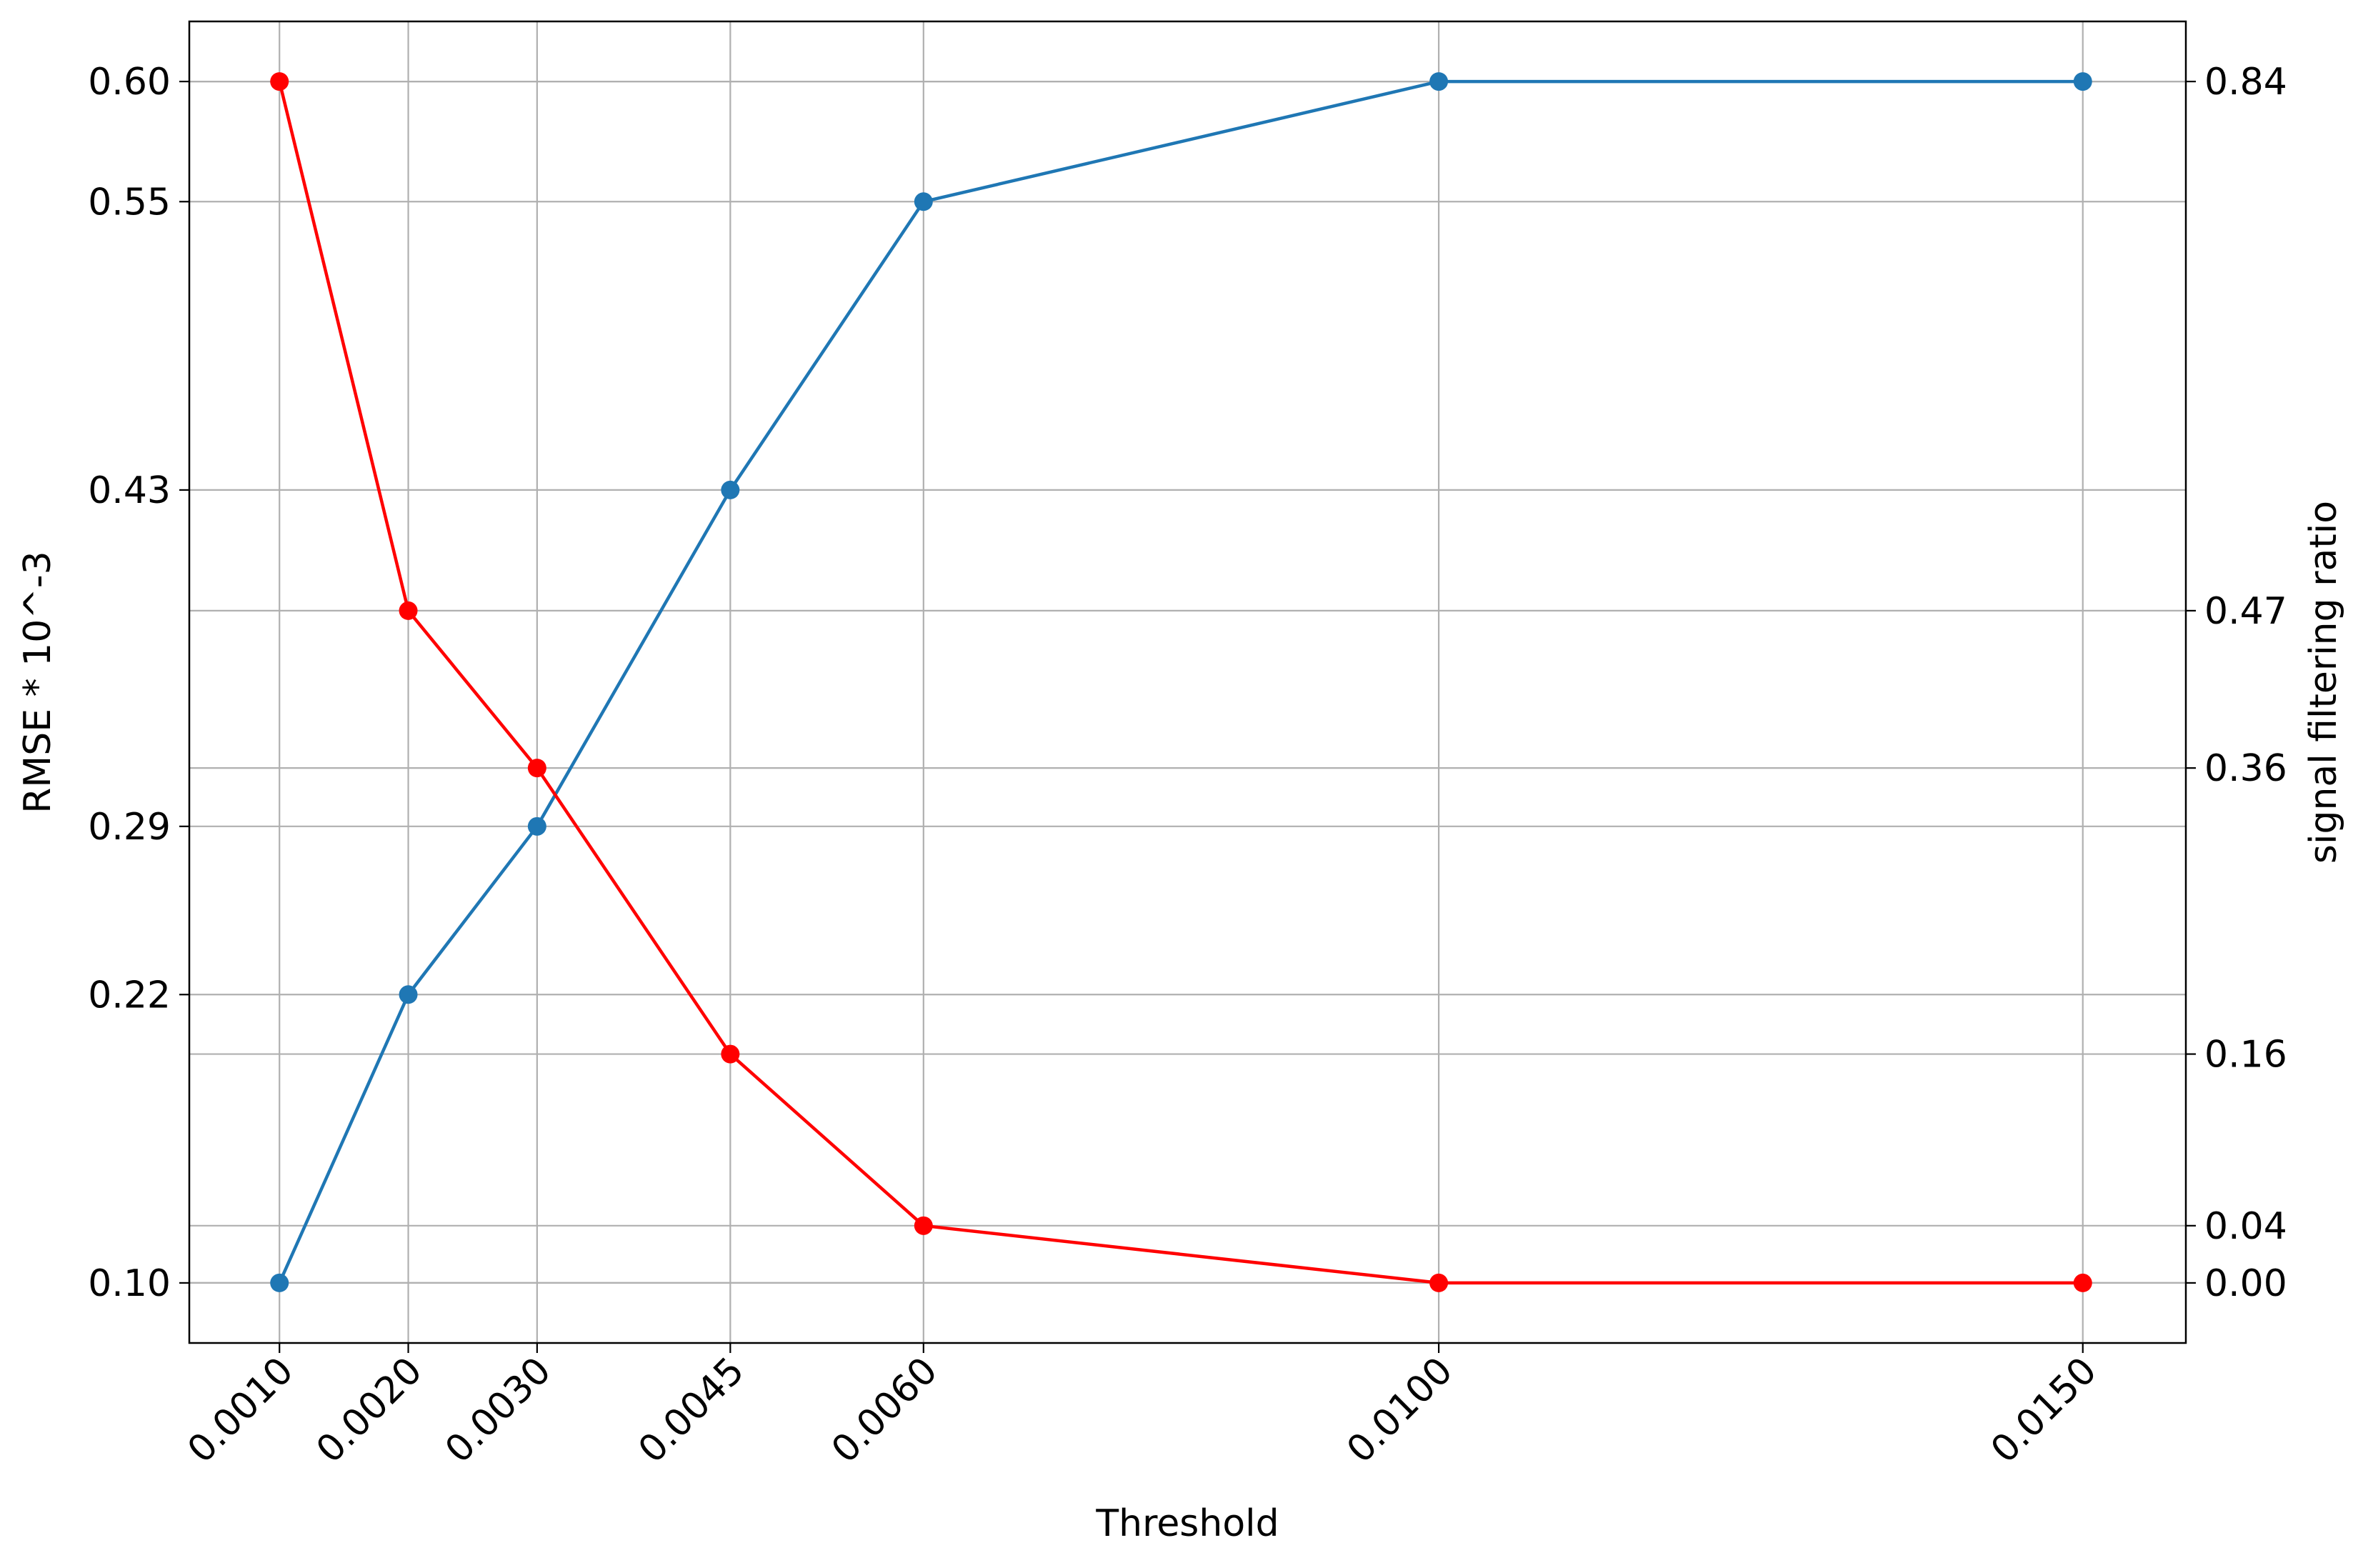  I want to click on y-left-tick-label: 0.60, so click(129, 82).